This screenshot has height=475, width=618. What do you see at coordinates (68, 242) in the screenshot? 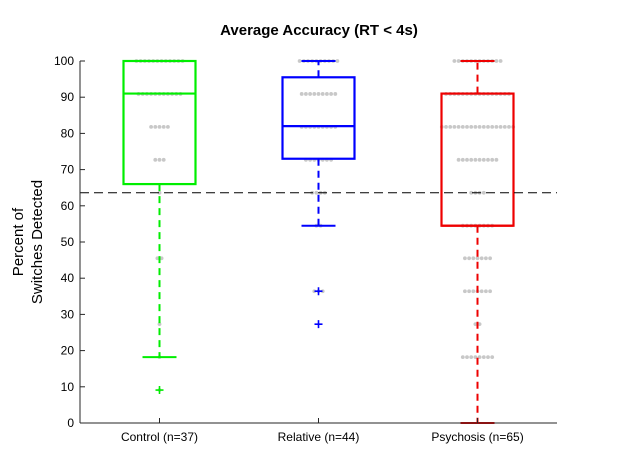
I see `y-tick-label: 50` at bounding box center [68, 242].